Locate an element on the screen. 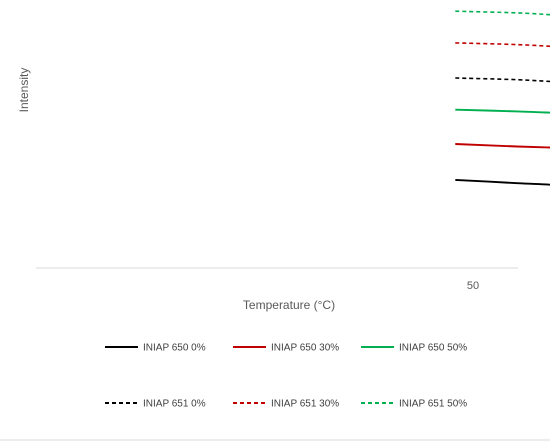 Image resolution: width=550 pixels, height=445 pixels. series-line-iniap-650-30pct is located at coordinates (502, 146).